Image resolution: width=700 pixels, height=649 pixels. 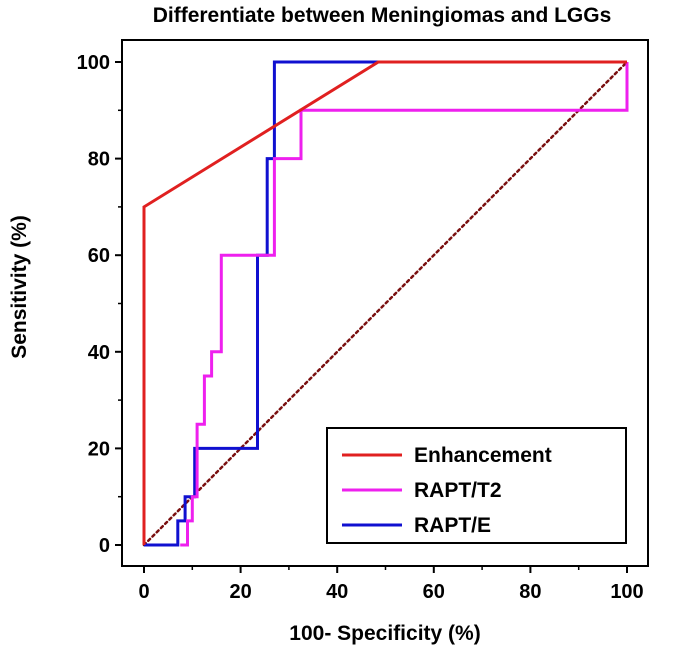 I want to click on legend: Enhancement RAPT/T2 RAPT/E, so click(x=476, y=485).